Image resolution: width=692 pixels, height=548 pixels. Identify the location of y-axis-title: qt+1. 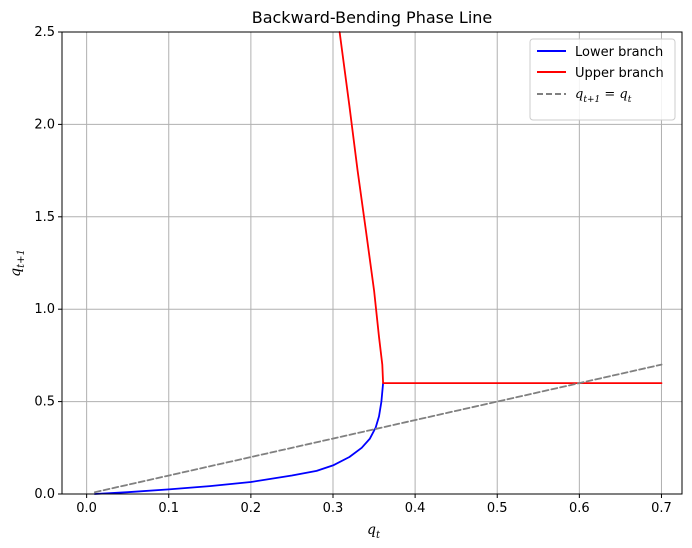
(17, 263).